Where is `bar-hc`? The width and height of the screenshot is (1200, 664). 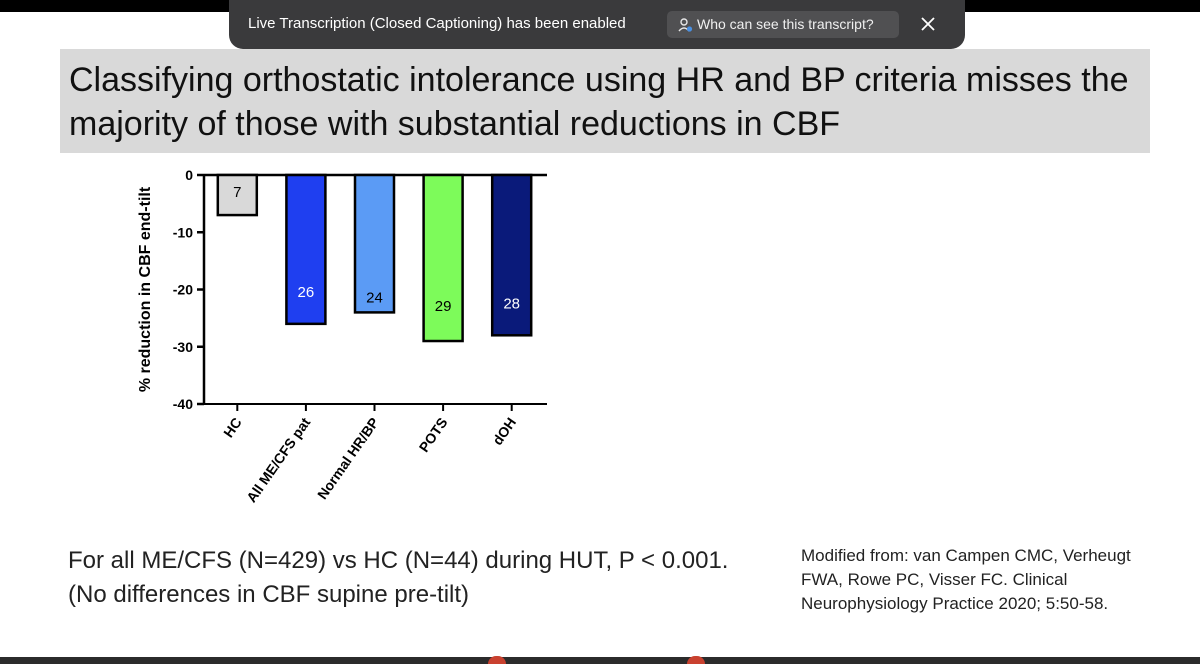 bar-hc is located at coordinates (237, 195).